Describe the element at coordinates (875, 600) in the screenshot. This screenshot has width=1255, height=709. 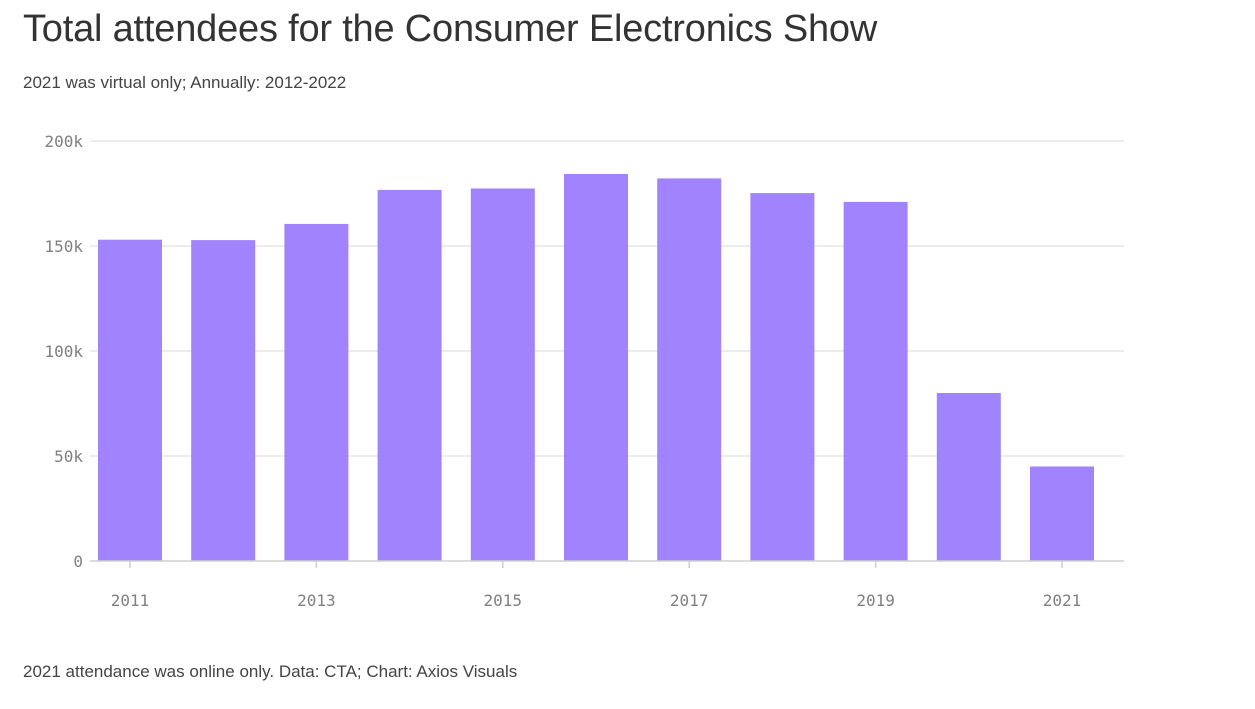
I see `x-tick-label: 2019` at that location.